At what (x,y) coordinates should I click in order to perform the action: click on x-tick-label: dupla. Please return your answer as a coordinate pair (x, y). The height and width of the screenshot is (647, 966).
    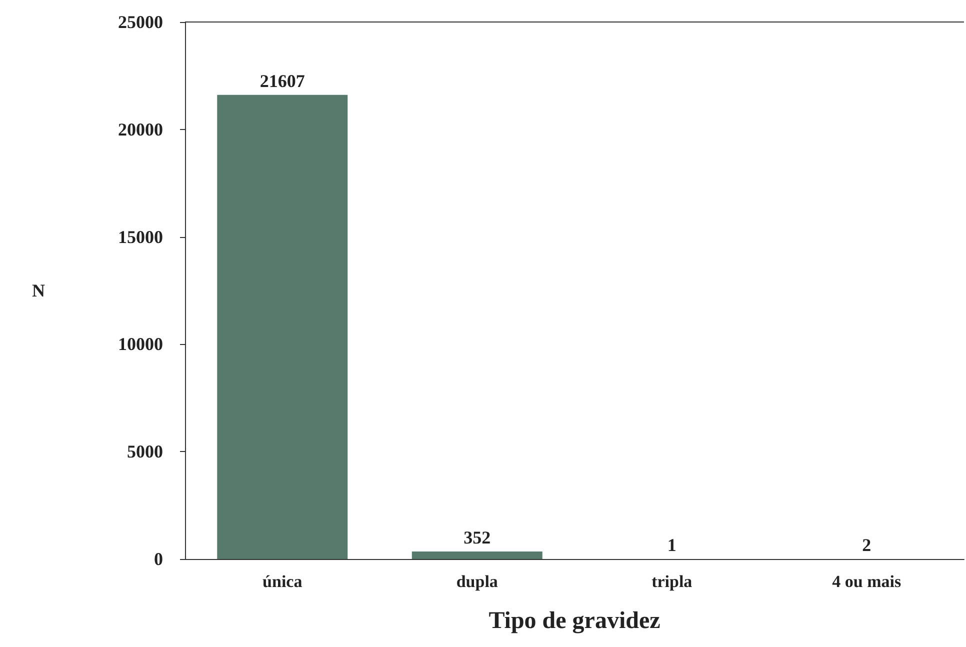
    Looking at the image, I should click on (477, 581).